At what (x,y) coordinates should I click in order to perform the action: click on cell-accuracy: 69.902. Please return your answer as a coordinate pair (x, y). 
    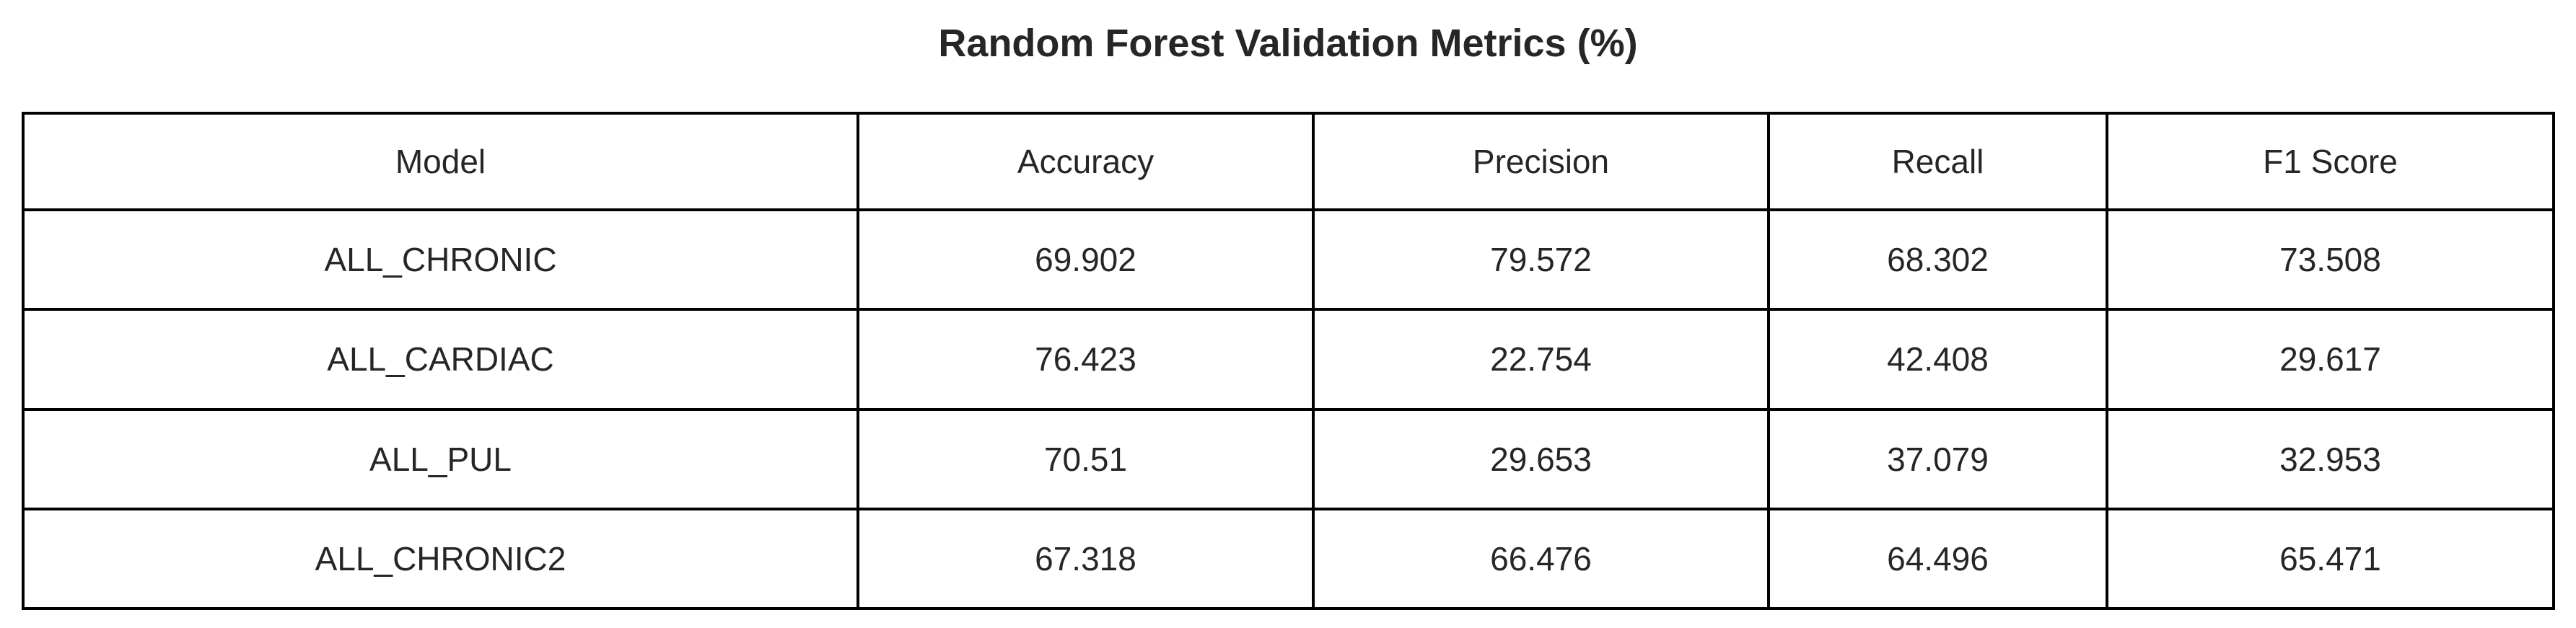
    Looking at the image, I should click on (1086, 259).